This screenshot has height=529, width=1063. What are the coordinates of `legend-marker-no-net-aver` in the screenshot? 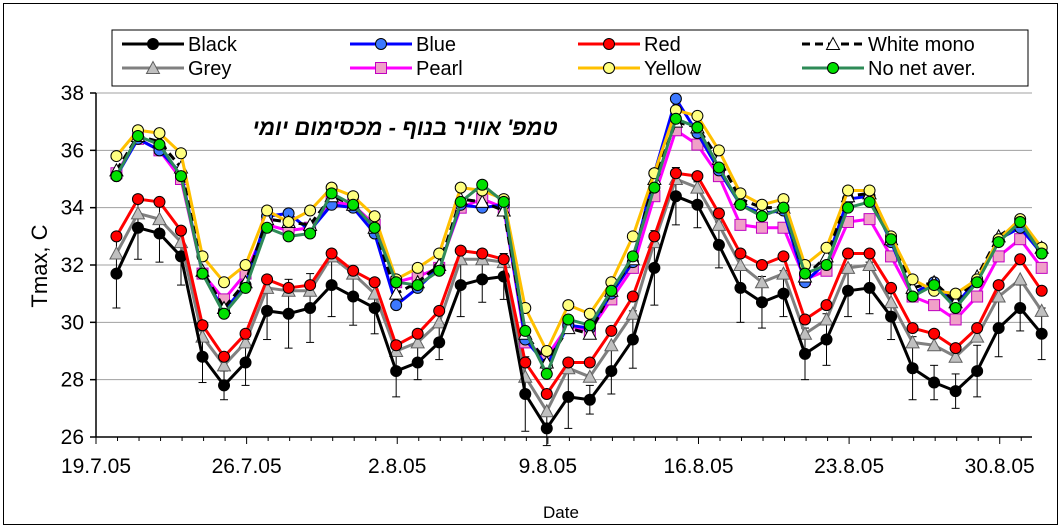 It's located at (833, 68).